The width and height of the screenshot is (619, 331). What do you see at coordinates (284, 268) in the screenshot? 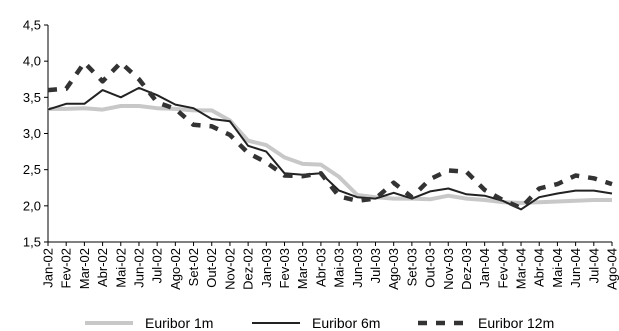
I see `x-tick-label: Fev-03` at bounding box center [284, 268].